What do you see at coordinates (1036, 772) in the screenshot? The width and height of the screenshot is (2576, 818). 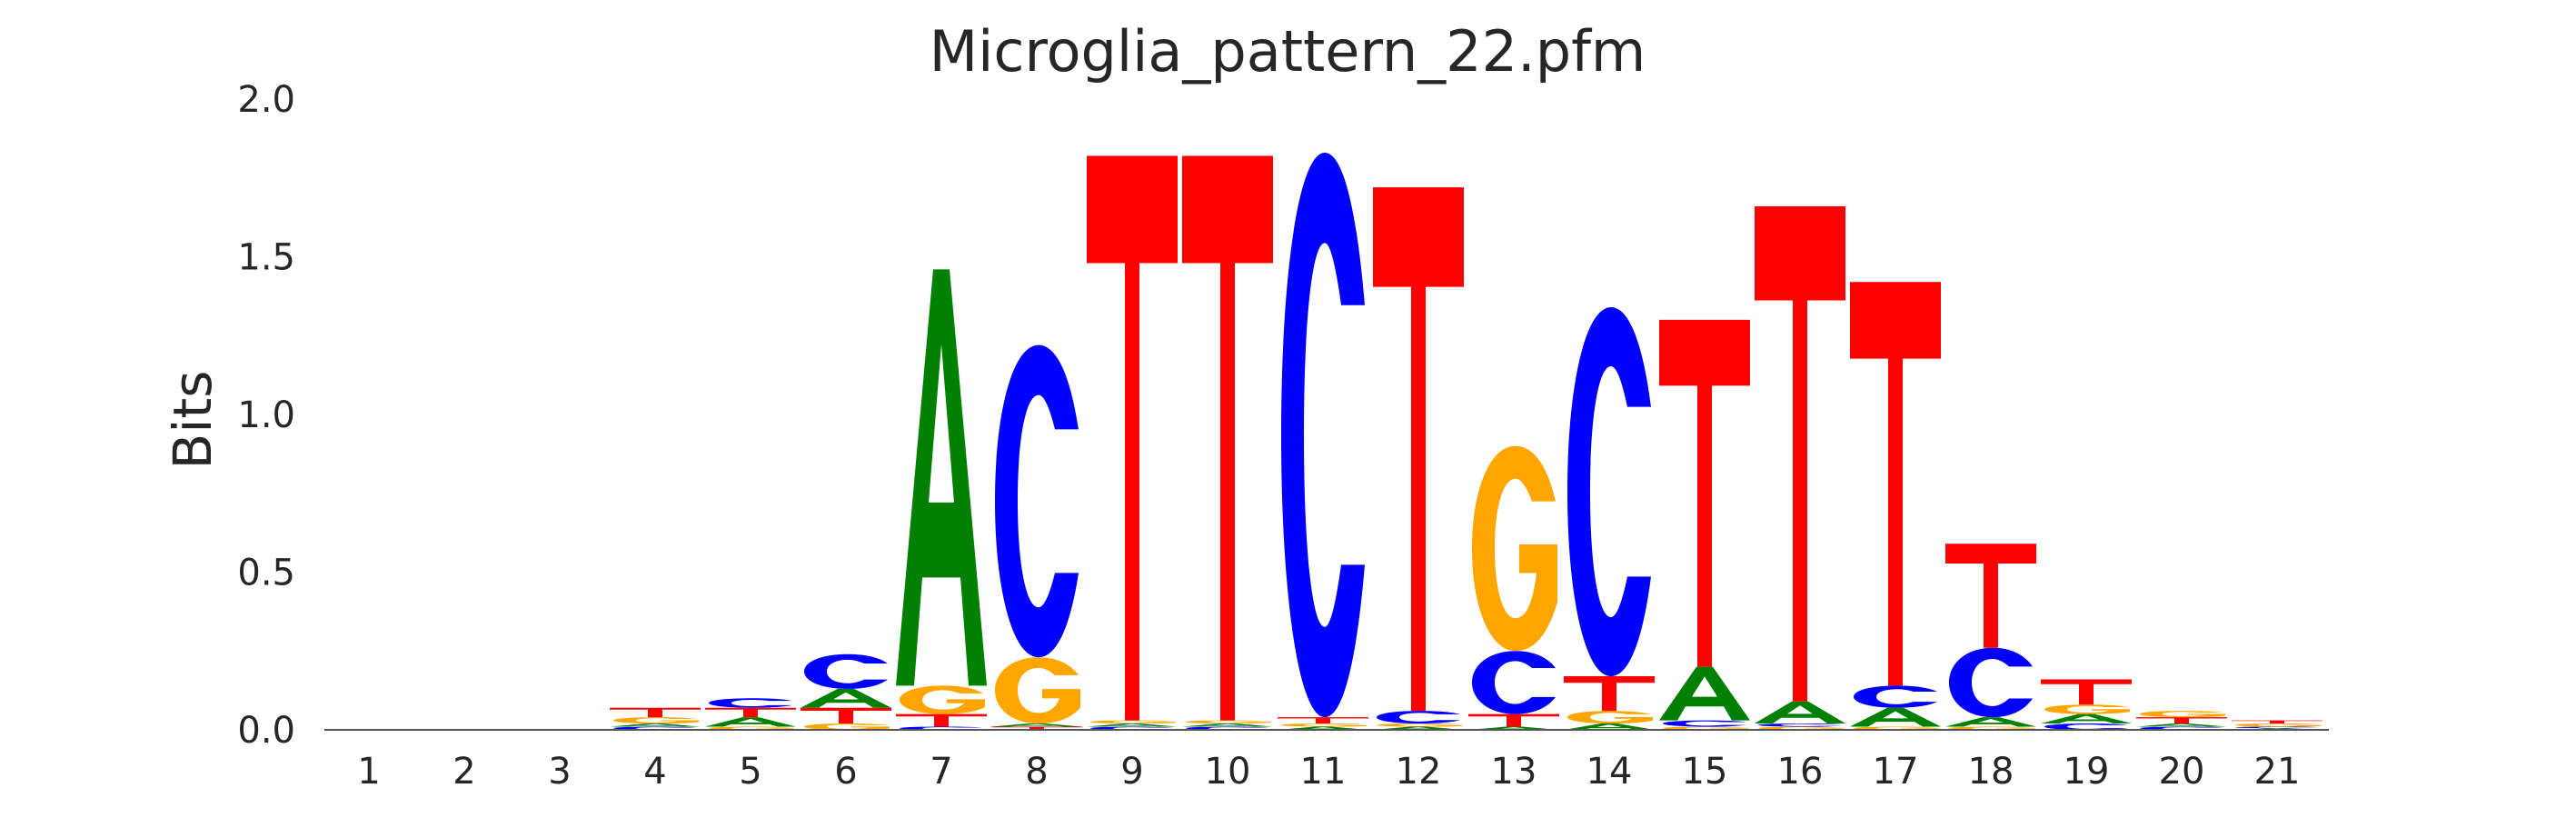 I see `x-tick-label: 8` at bounding box center [1036, 772].